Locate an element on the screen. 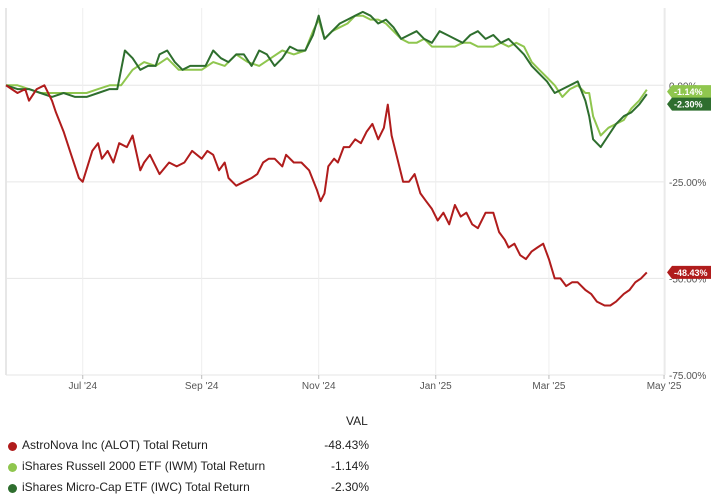 The image size is (719, 504). value-tag-label: -48.43% is located at coordinates (691, 273).